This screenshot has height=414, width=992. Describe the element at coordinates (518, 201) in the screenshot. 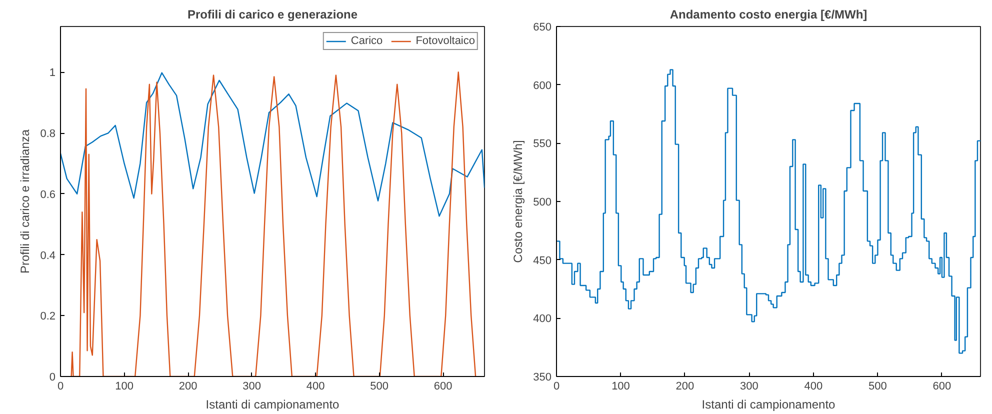

I see `y-axis-title: Costo energia [€/MWh]` at that location.